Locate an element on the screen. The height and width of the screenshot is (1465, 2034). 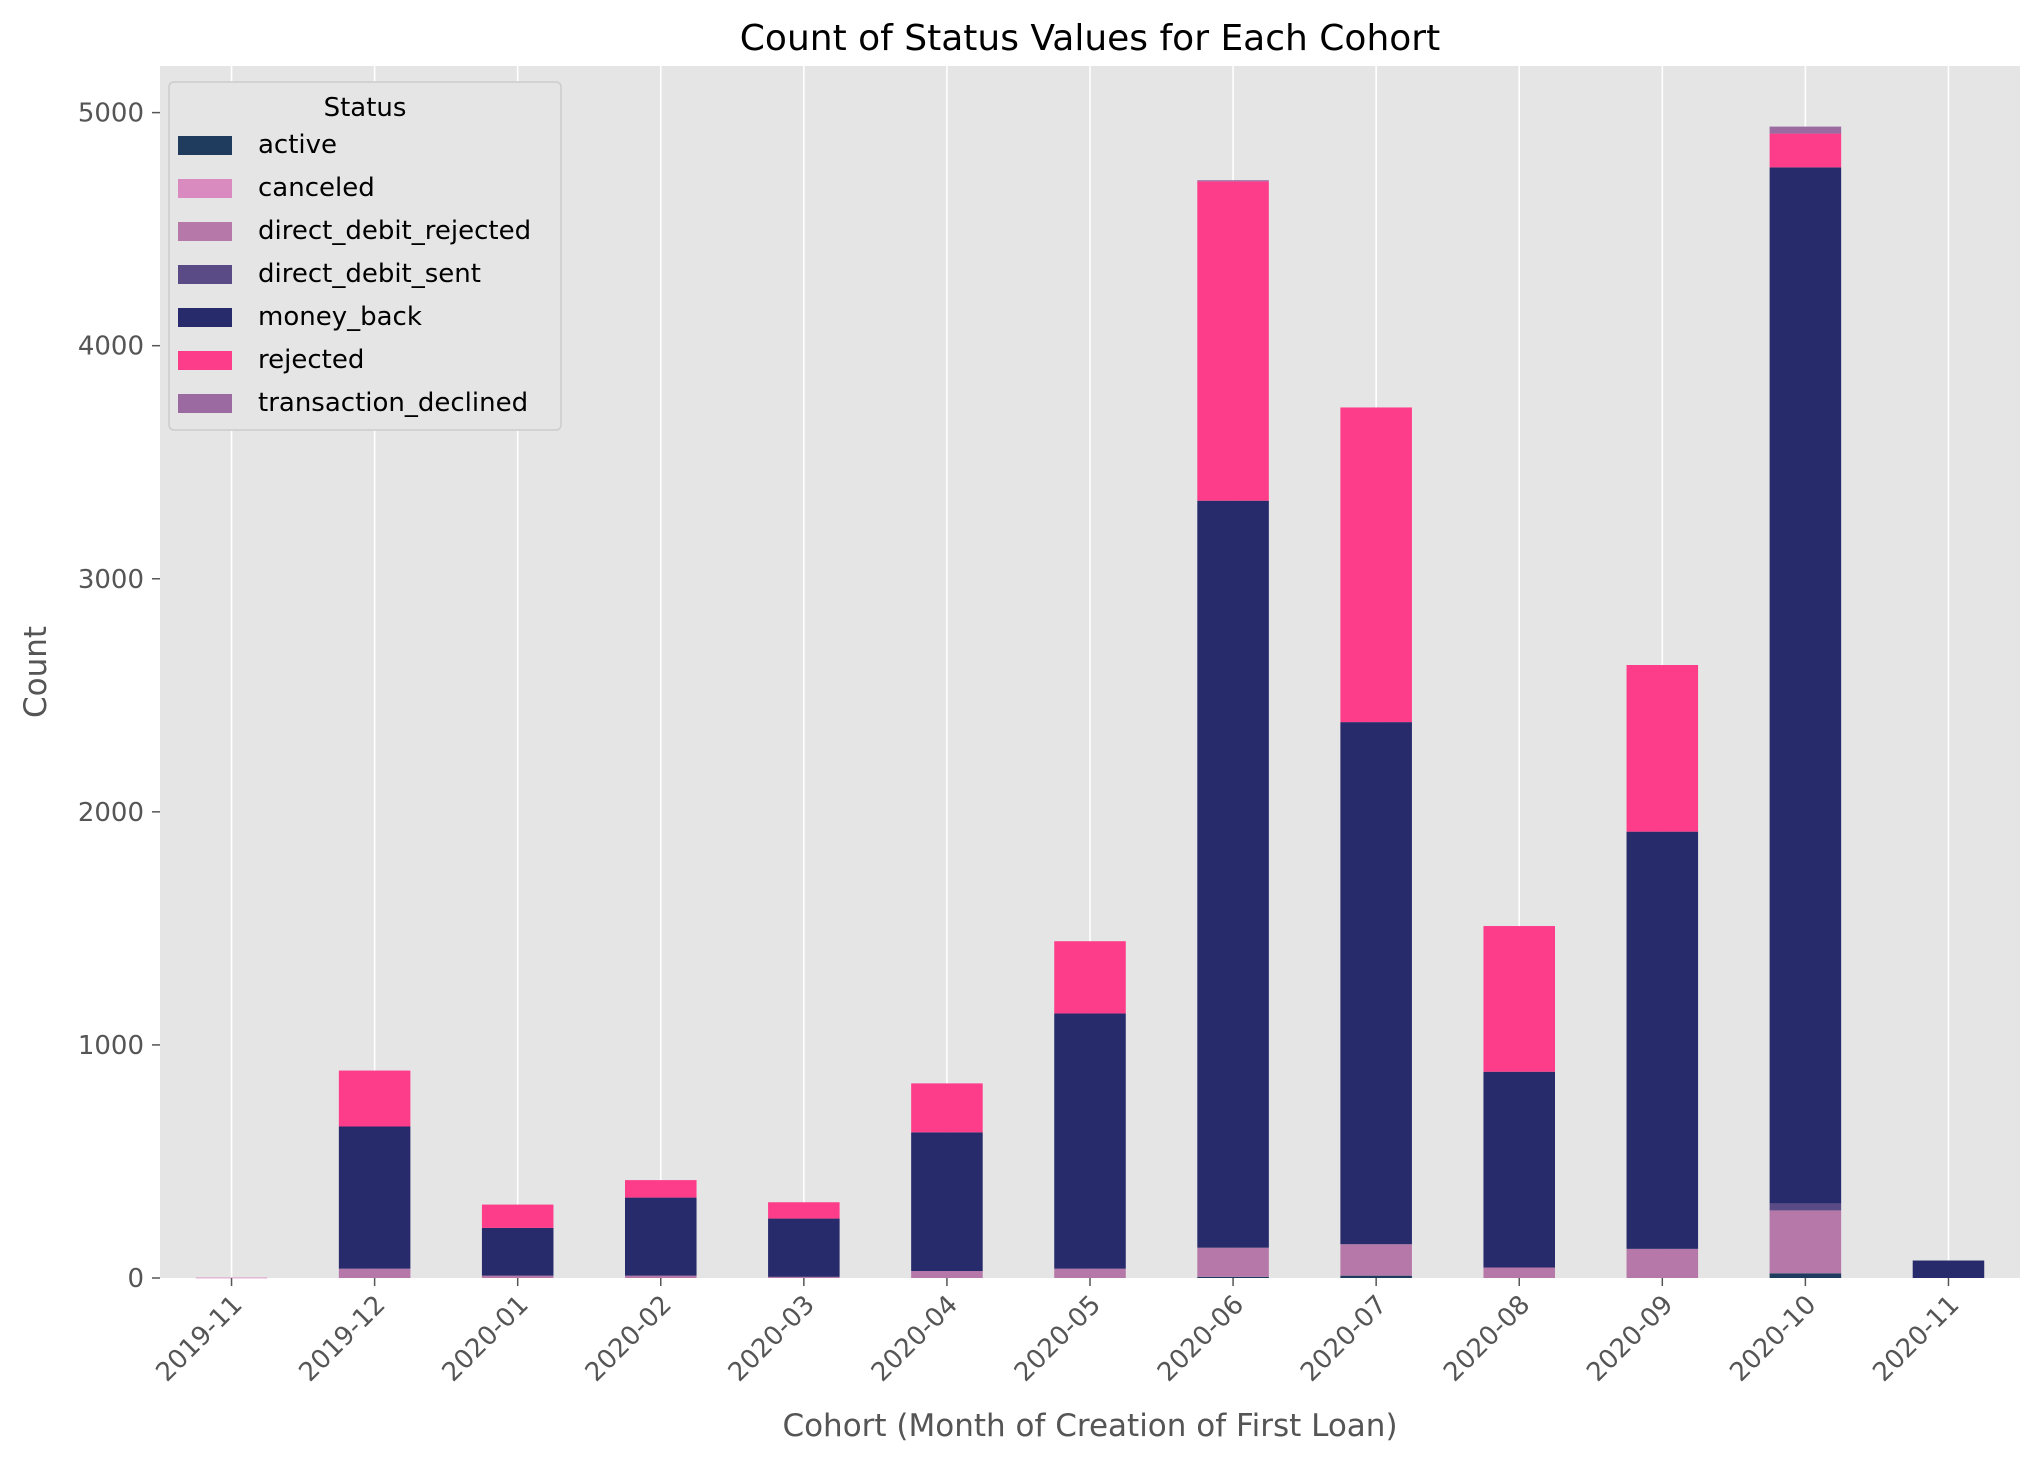
legend-entry: canceled is located at coordinates (316, 188).